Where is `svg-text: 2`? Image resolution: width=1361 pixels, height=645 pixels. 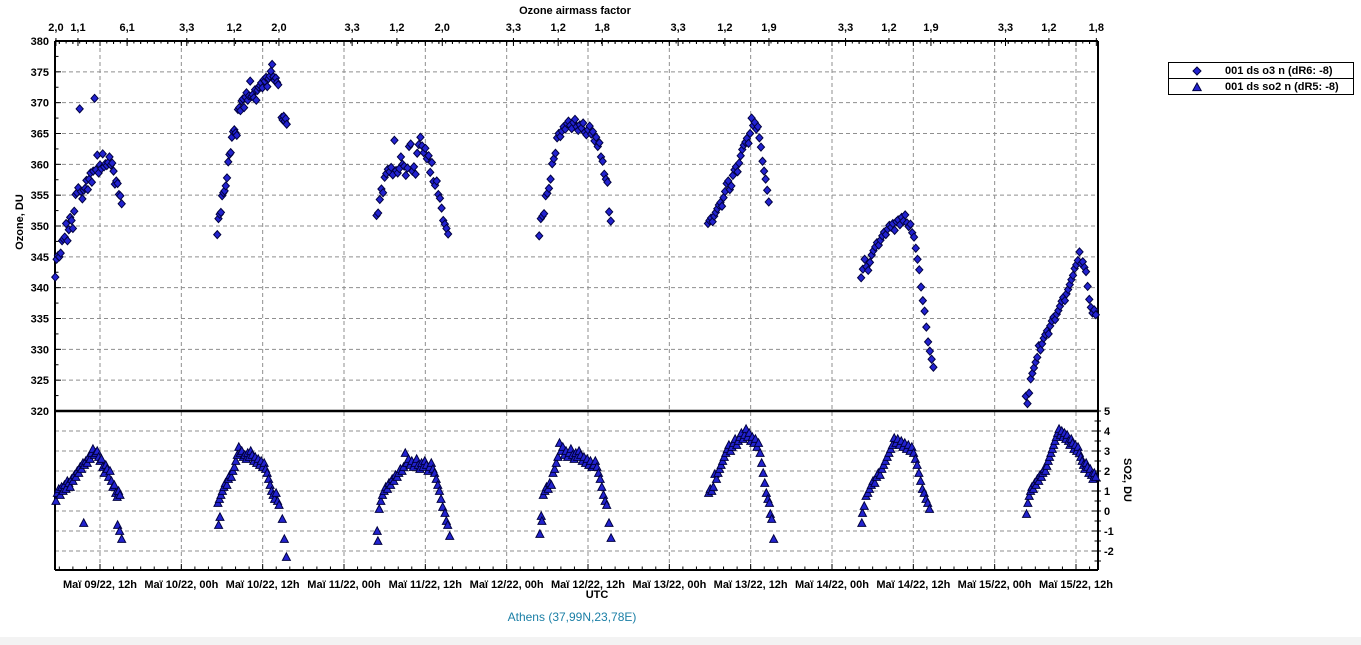
svg-text: 2 is located at coordinates (1107, 472).